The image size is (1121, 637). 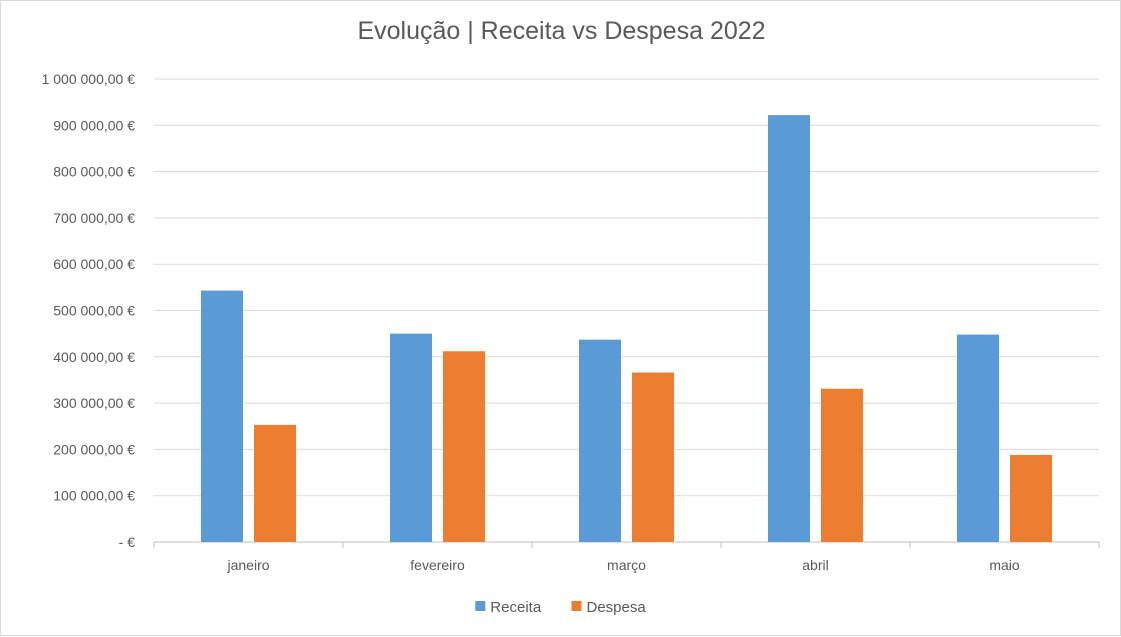 What do you see at coordinates (789, 328) in the screenshot?
I see `bar-receita-abril` at bounding box center [789, 328].